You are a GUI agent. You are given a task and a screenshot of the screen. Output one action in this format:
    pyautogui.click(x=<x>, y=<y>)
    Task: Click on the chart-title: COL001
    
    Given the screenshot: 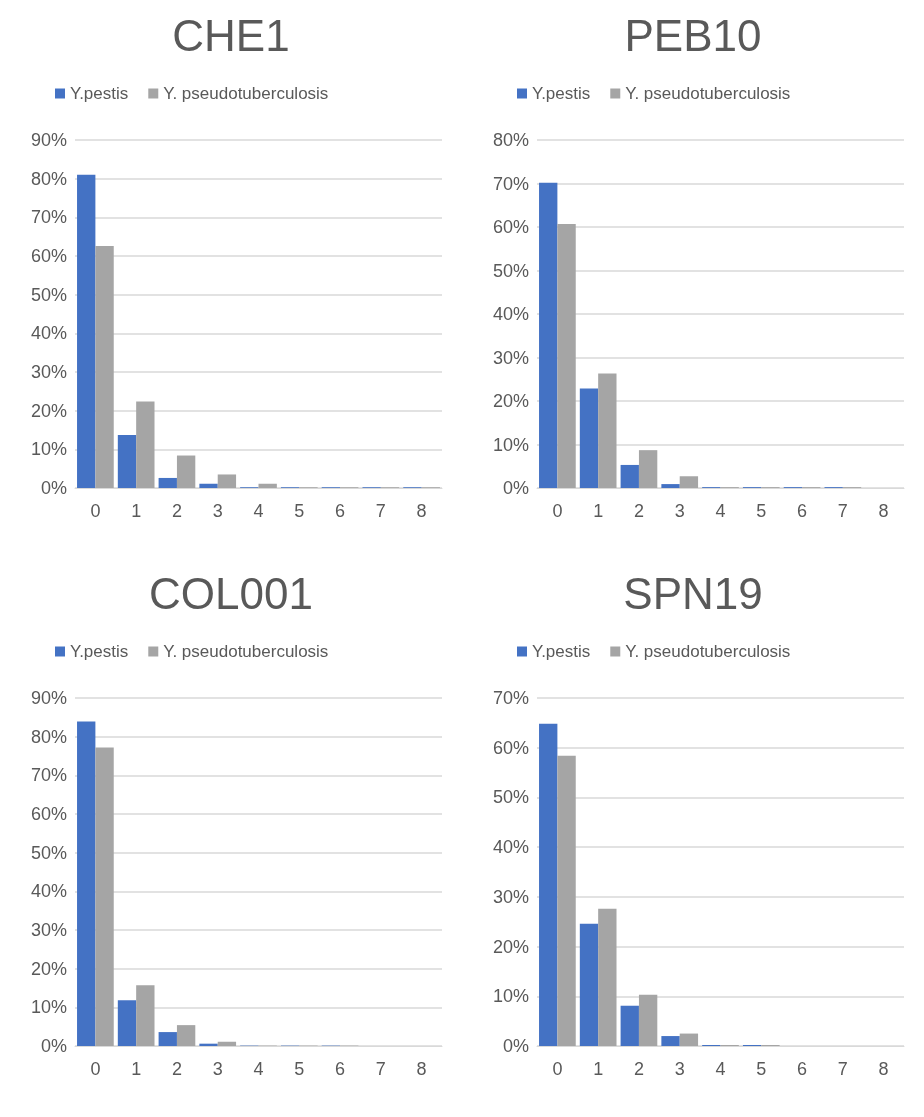 What is the action you would take?
    pyautogui.click(x=231, y=593)
    